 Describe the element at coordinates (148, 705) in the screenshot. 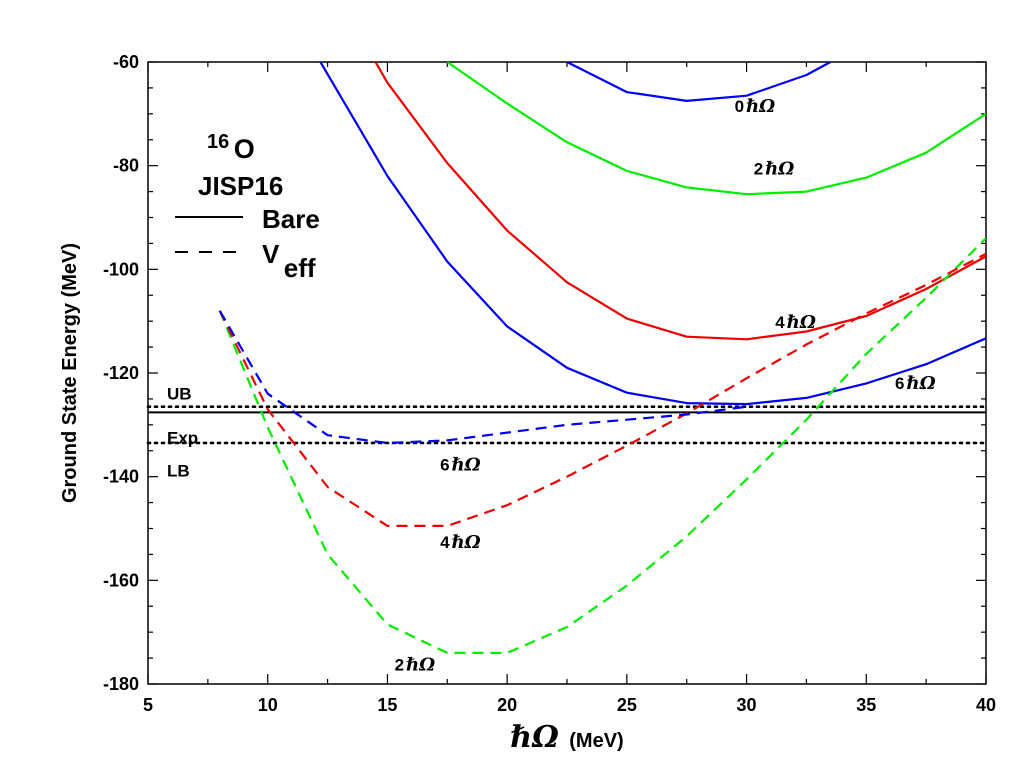

I see `x-tick-label: 5` at that location.